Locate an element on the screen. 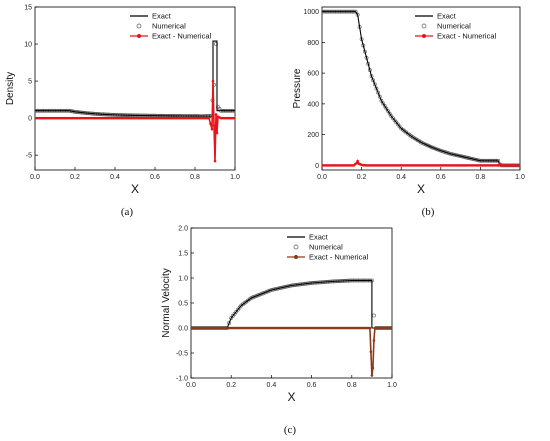  y-tick-label: 800 is located at coordinates (313, 43).